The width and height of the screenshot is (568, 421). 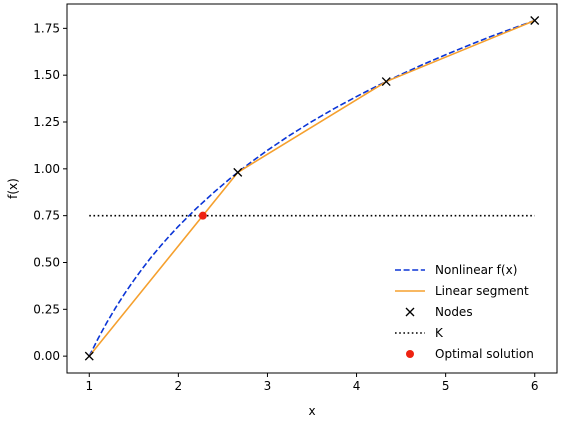 What do you see at coordinates (179, 386) in the screenshot?
I see `x-tick-label: 2` at bounding box center [179, 386].